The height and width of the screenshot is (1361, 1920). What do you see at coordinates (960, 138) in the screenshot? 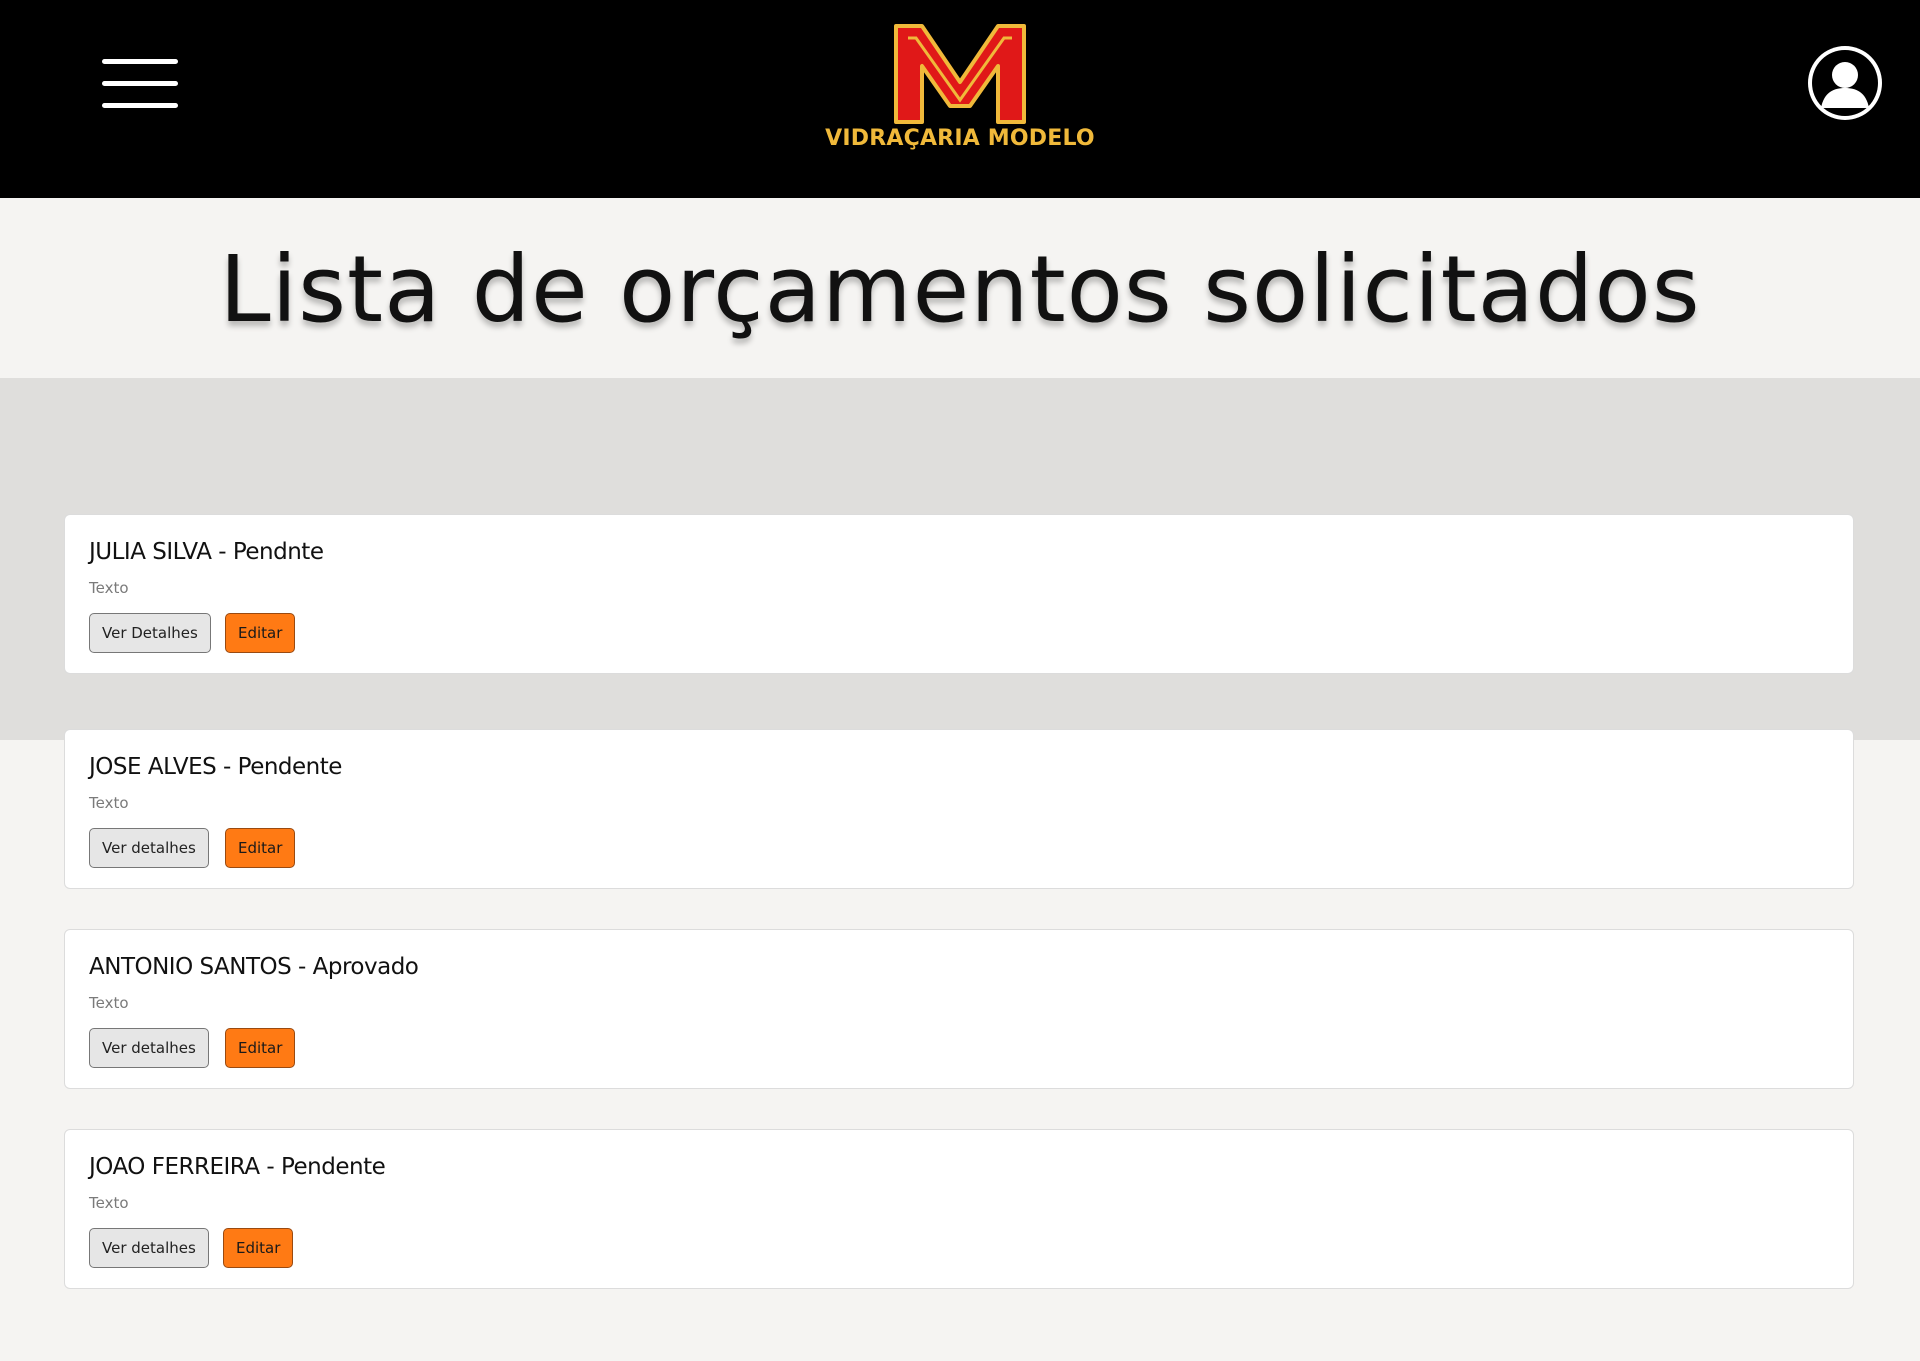
I see `logo-text: VIDRAÇARIA MODELO` at bounding box center [960, 138].